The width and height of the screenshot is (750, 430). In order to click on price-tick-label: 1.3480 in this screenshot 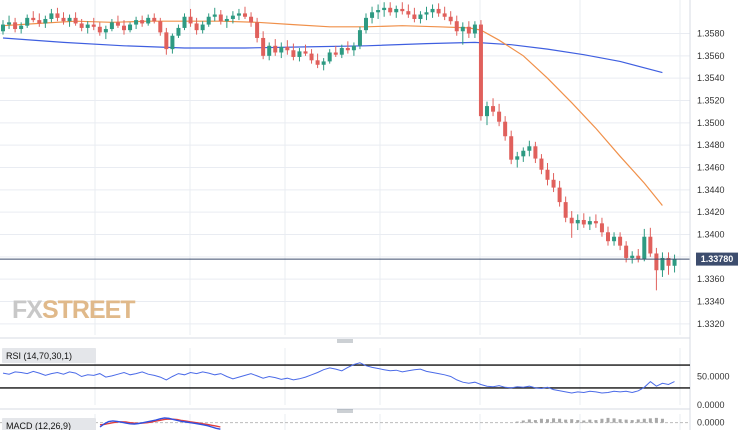, I will do `click(711, 145)`.